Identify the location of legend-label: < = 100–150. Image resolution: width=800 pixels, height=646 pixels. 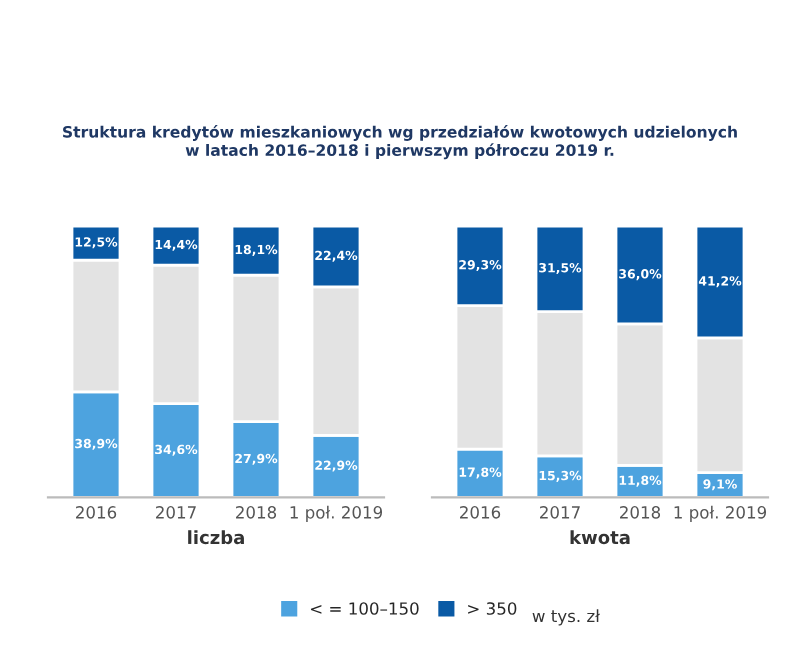
(364, 608).